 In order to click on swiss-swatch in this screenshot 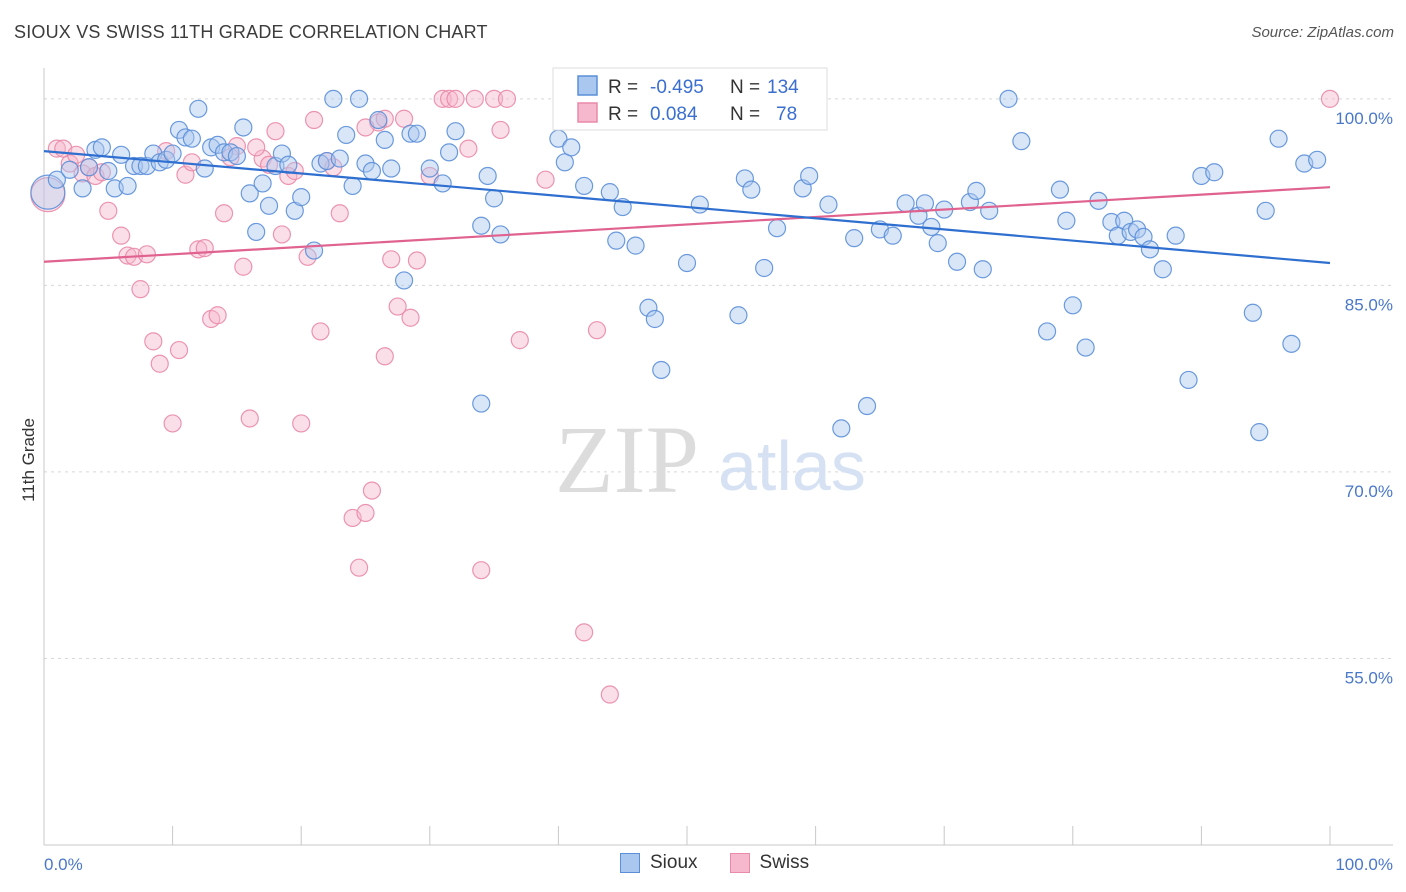, I will do `click(739, 863)`.